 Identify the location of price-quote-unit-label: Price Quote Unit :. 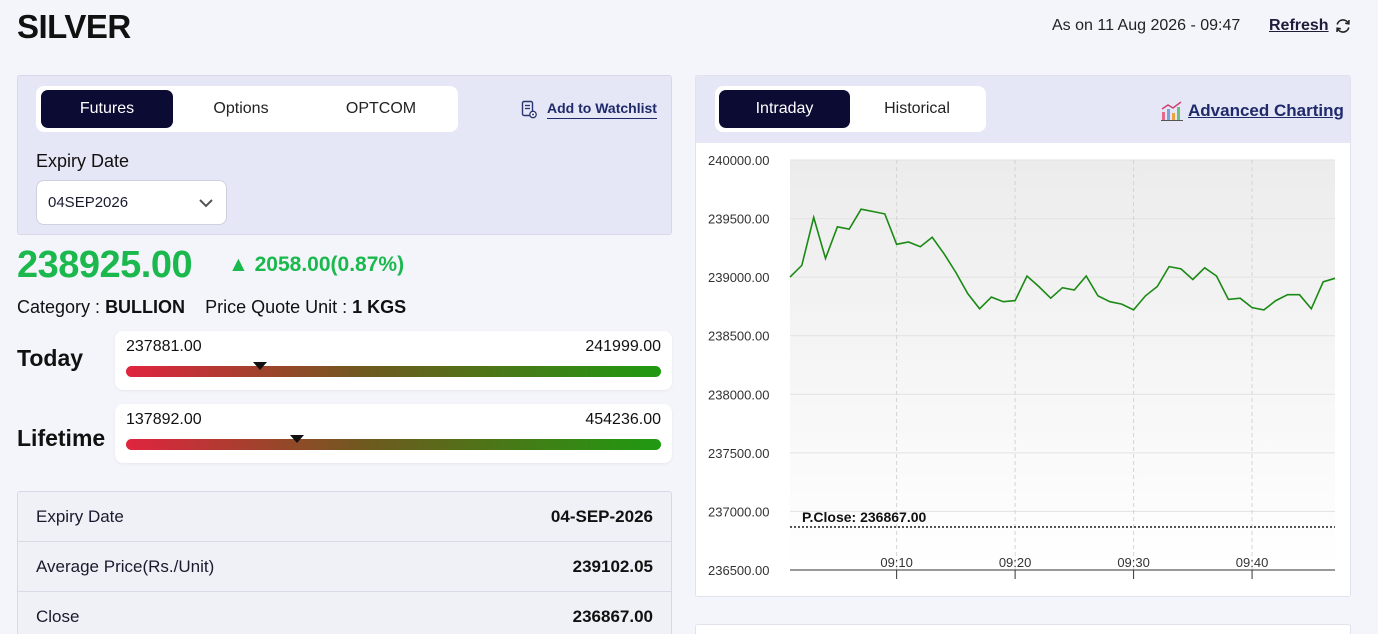
(276, 307).